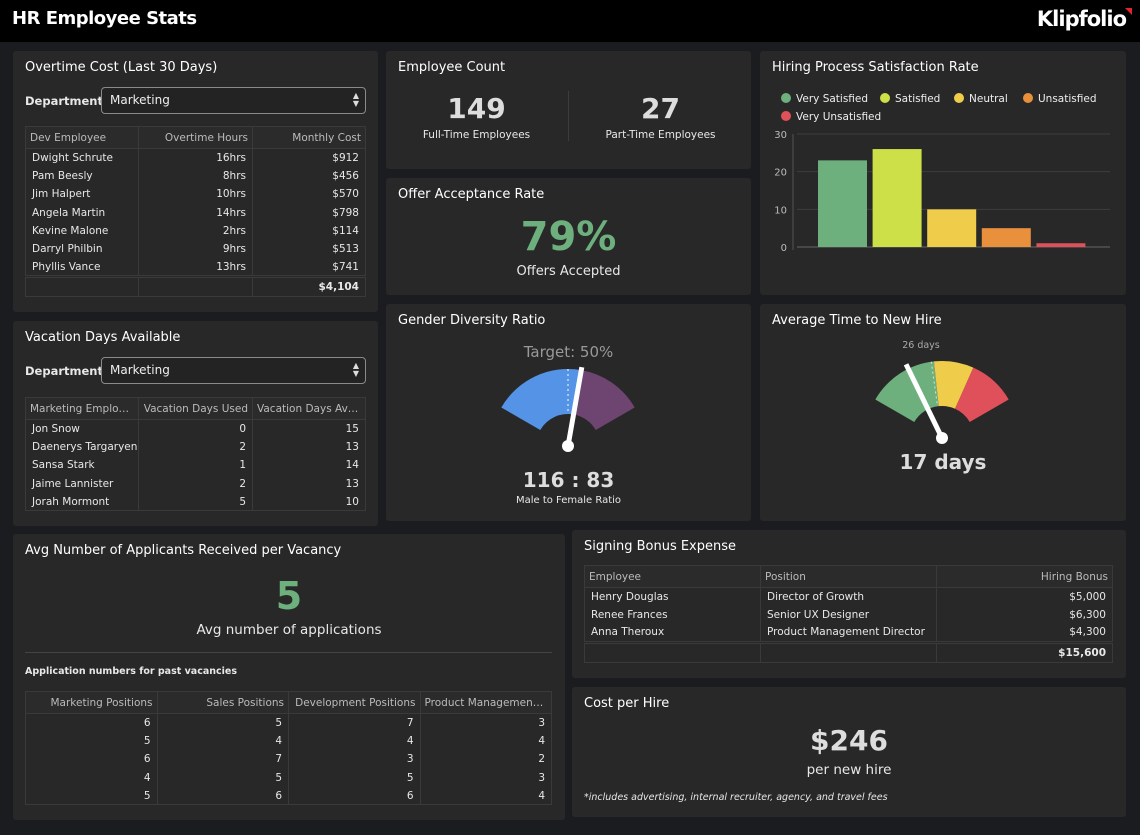 The image size is (1140, 835). I want to click on column-header: Hiring Bonus, so click(1024, 576).